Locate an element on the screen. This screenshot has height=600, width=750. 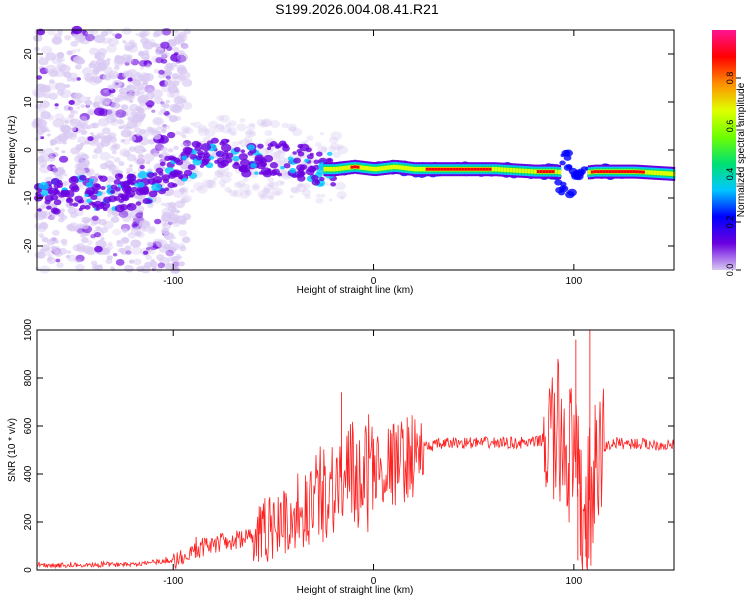
colorbar-tick-label: 0.8 is located at coordinates (730, 78).